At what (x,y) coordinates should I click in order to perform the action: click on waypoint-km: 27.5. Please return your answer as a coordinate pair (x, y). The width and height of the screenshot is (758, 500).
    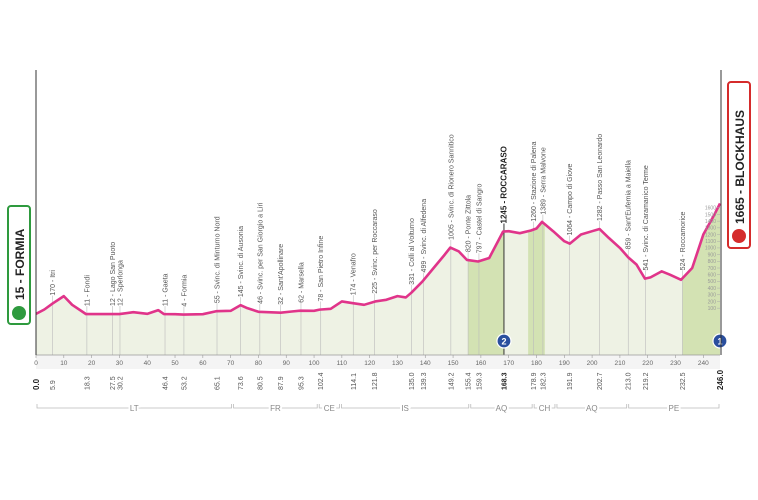
    Looking at the image, I should click on (113, 383).